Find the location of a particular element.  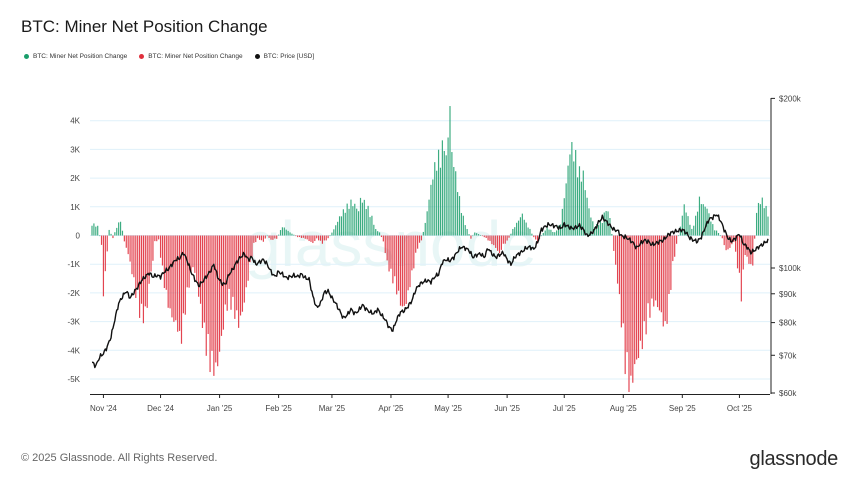

y-left-tick-label: -3K is located at coordinates (74, 322).